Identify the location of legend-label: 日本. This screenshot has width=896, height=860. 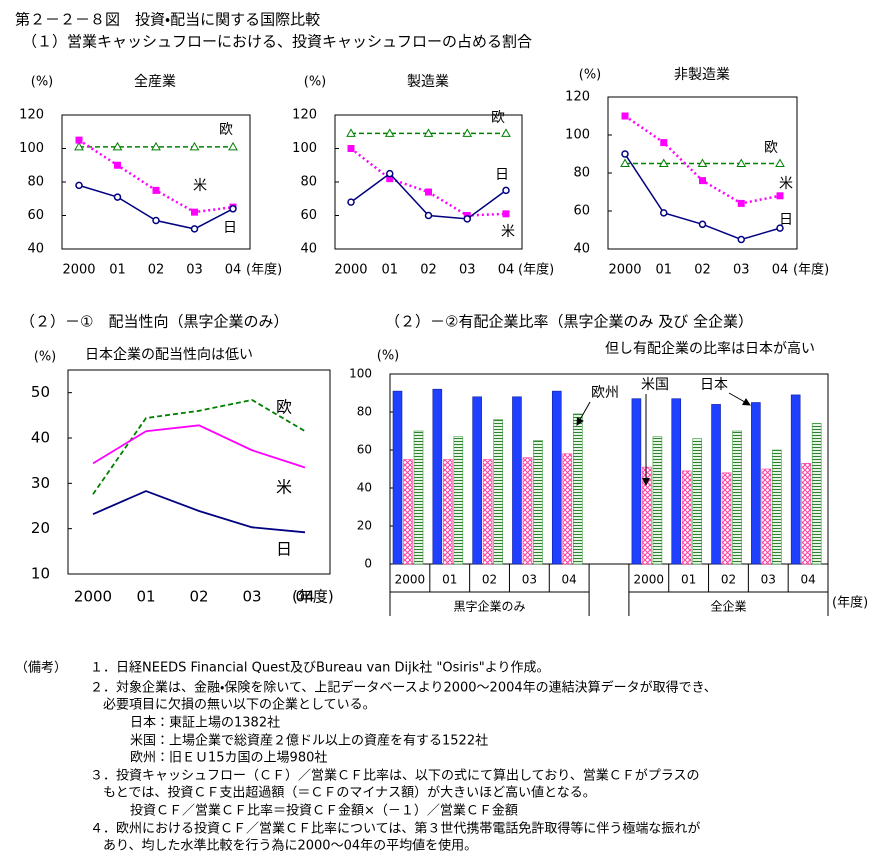
(714, 385).